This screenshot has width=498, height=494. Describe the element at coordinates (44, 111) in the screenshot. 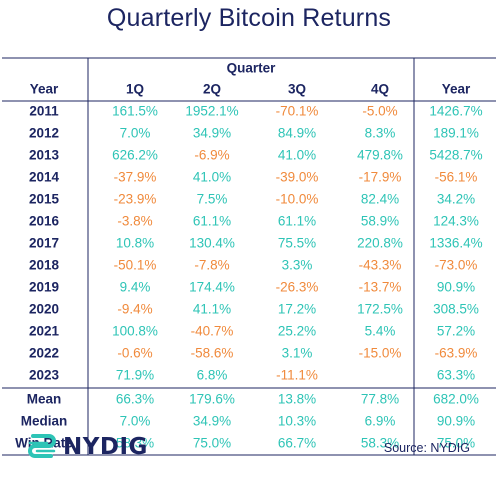

I see `row-label-2011: 2011` at that location.